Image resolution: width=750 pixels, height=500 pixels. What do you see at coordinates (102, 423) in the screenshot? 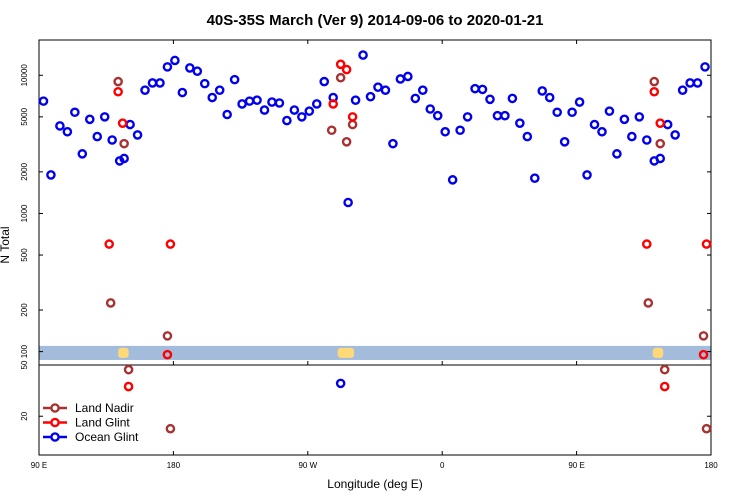
I see `legend-label-1: Land Glint` at bounding box center [102, 423].